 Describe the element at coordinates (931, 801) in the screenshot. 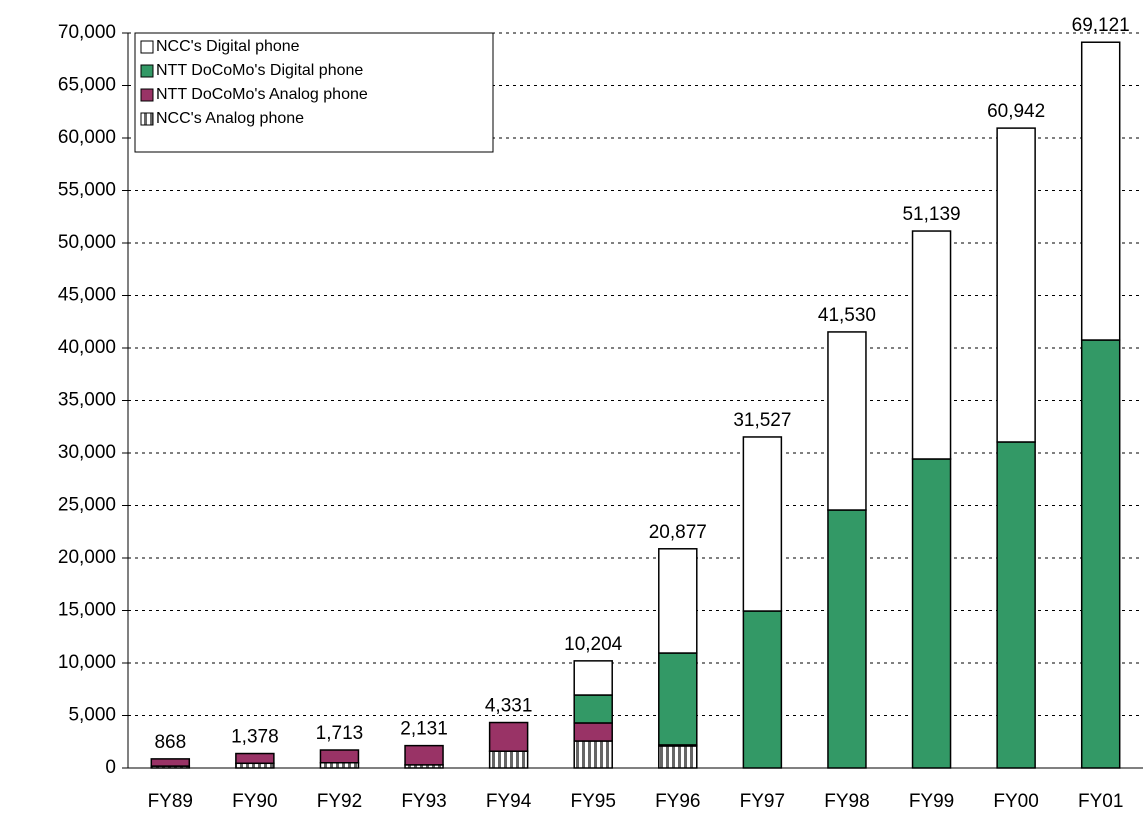

I see `x-tick-label: FY99` at that location.